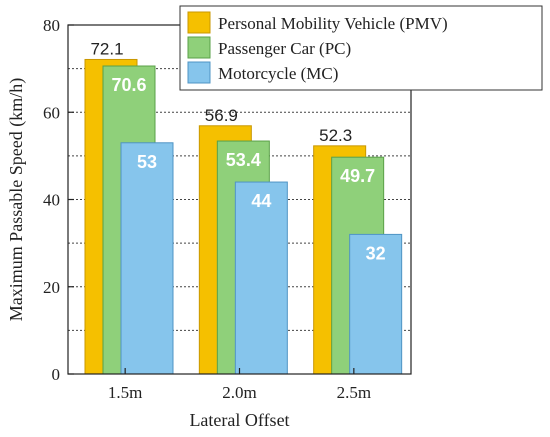 The height and width of the screenshot is (437, 550). I want to click on data-label: 49.7, so click(357, 176).